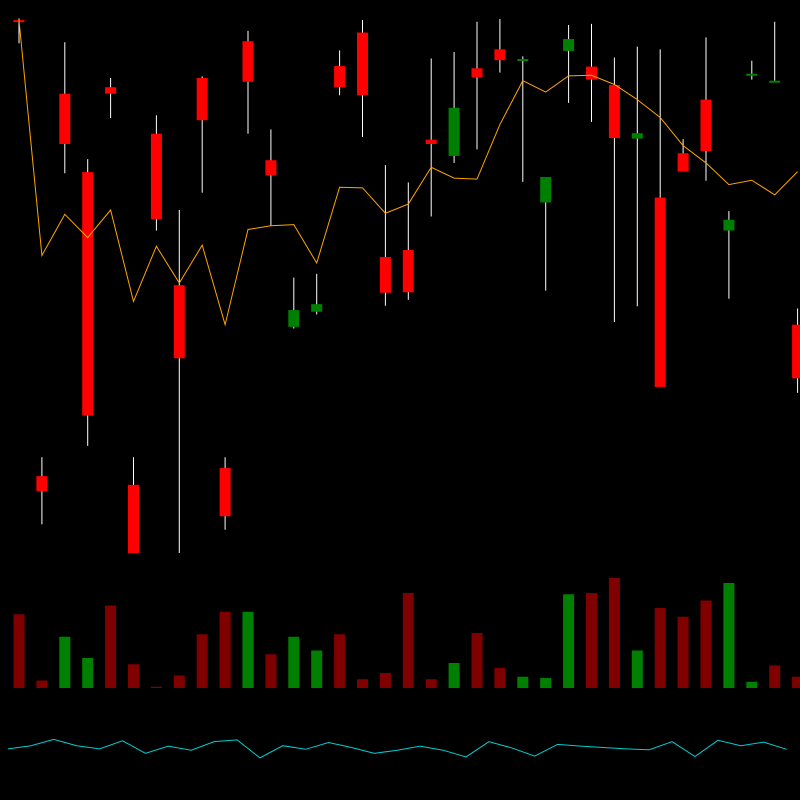 The image size is (800, 800). I want to click on volume-panel, so click(406, 633).